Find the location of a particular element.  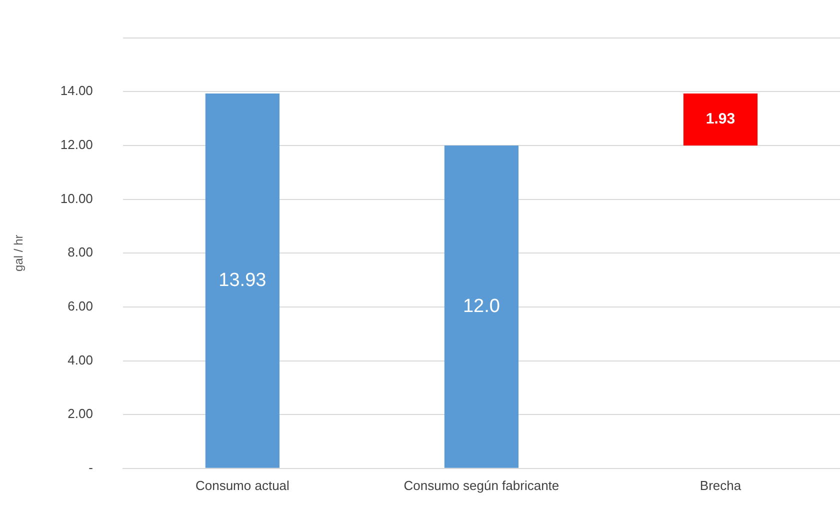

y-tick-label: 6.00 is located at coordinates (80, 306).